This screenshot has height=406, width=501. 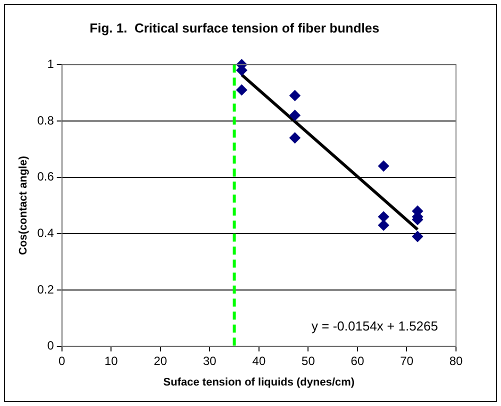 I want to click on x-tick-label: 50, so click(x=309, y=361).